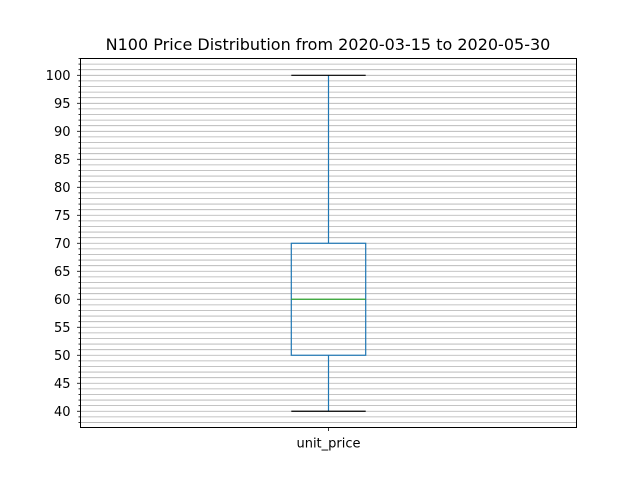 The image size is (640, 480). What do you see at coordinates (62, 244) in the screenshot?
I see `y-tick-label: 70` at bounding box center [62, 244].